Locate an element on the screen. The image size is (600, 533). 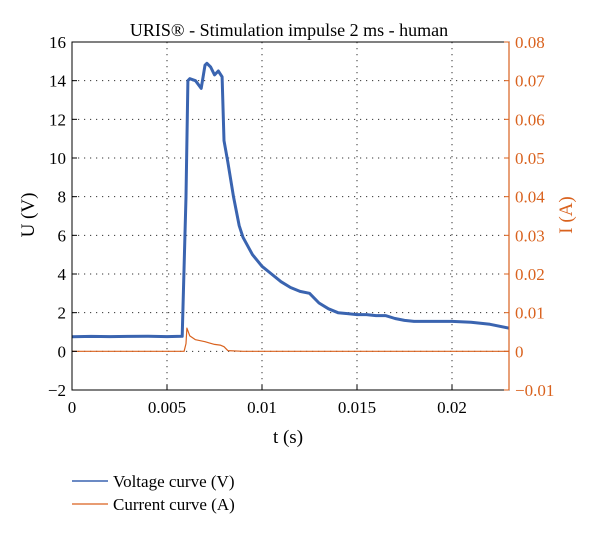
left-tick-label: 0 is located at coordinates (62, 351).